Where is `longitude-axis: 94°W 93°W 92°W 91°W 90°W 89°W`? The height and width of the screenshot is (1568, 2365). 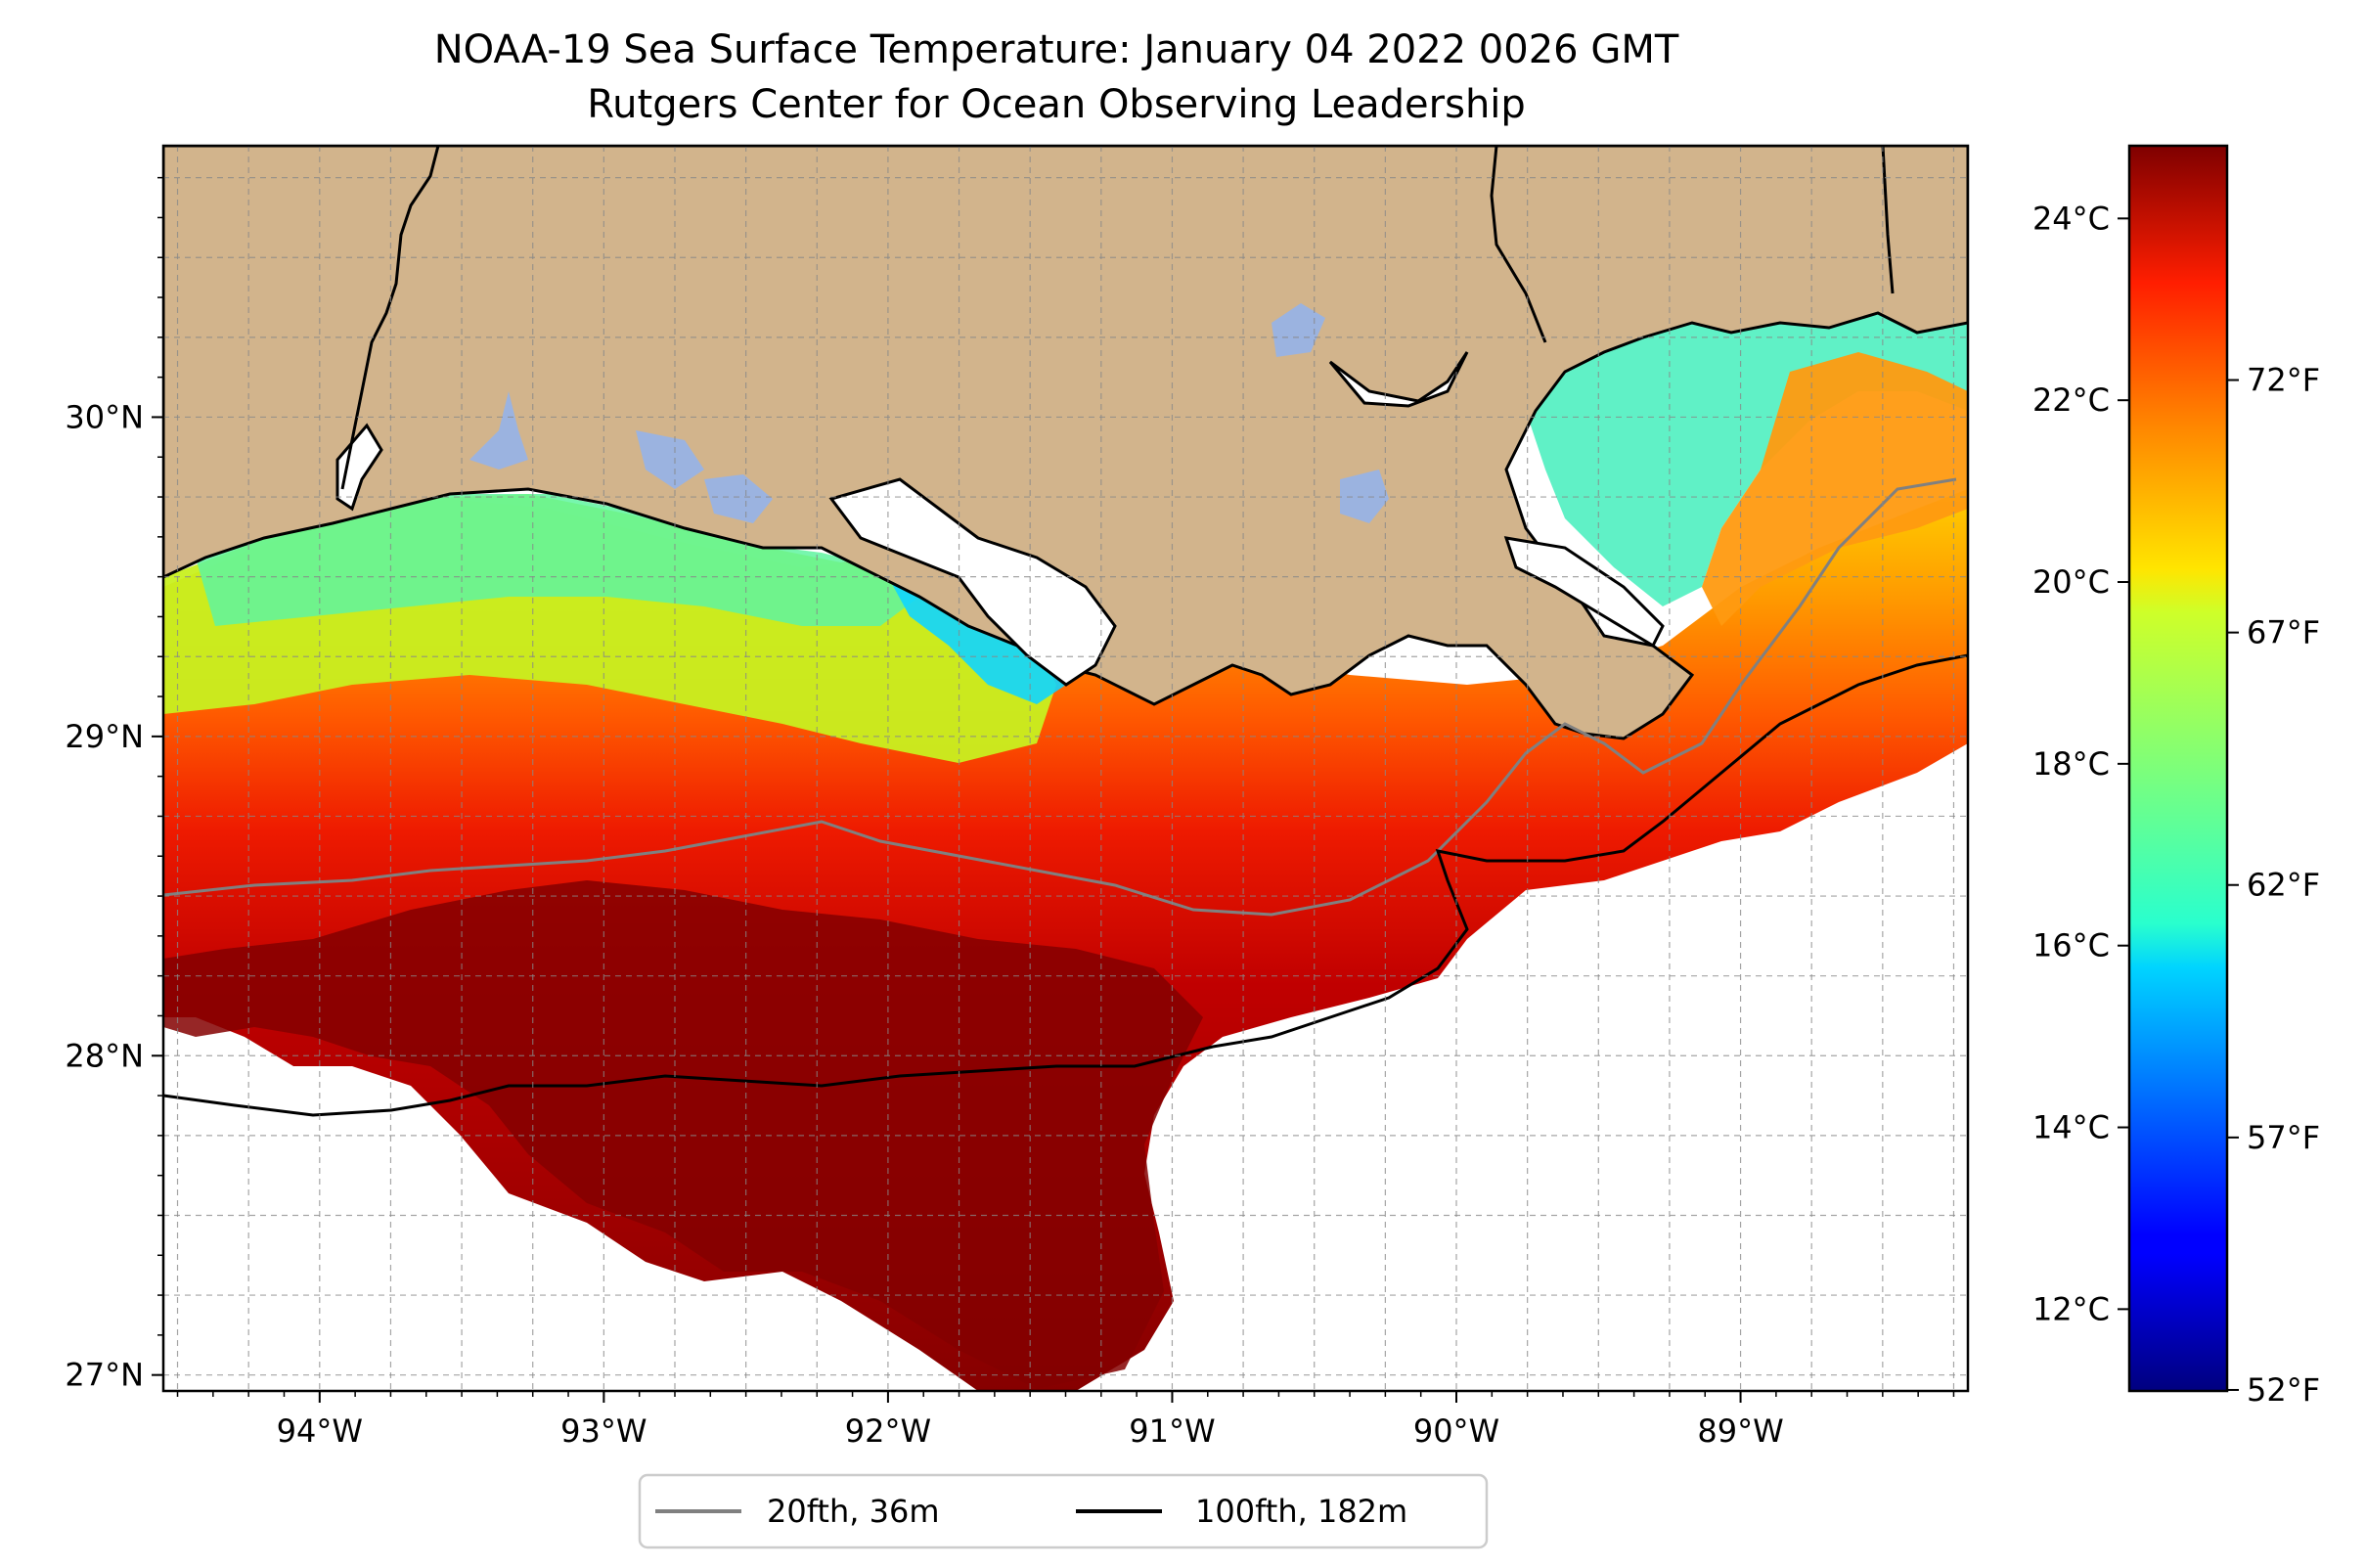 longitude-axis: 94°W 93°W 92°W 91°W 90°W 89°W is located at coordinates (1065, 1420).